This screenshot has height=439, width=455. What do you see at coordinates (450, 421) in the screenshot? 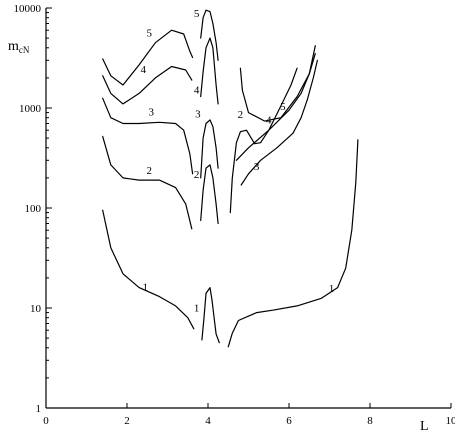
I see `x-tick-label: 10` at bounding box center [450, 421].